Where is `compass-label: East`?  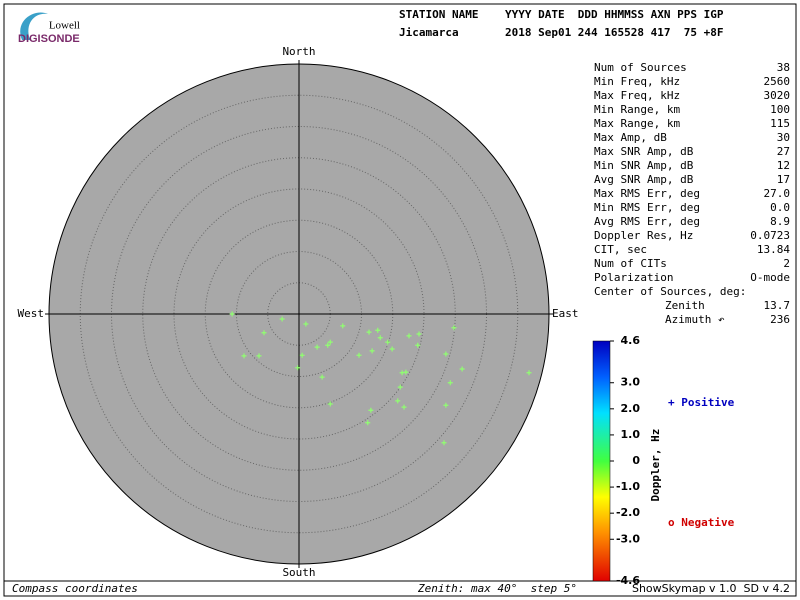
compass-label: East is located at coordinates (565, 313).